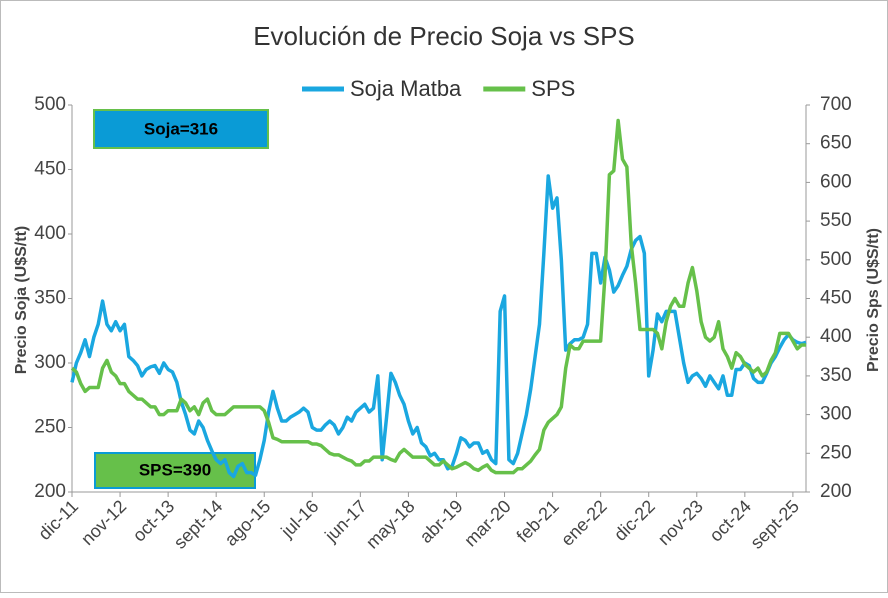  I want to click on y-axis-title: Precio Soja (U$S/tt), so click(21, 300).